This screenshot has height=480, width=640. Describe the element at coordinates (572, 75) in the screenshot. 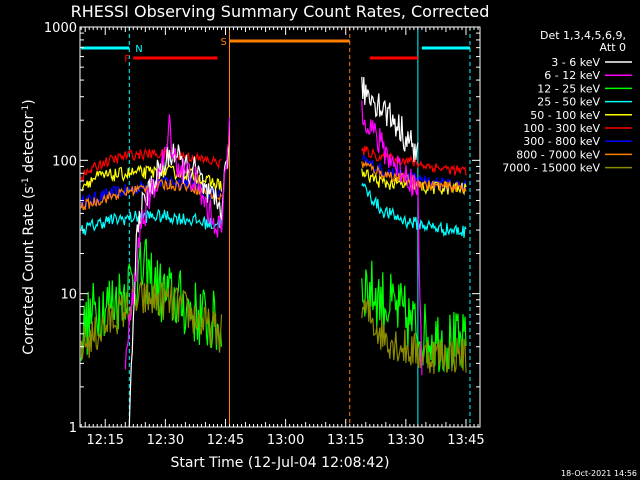

I see `legend-entry-label: 6 - 12 keV` at that location.